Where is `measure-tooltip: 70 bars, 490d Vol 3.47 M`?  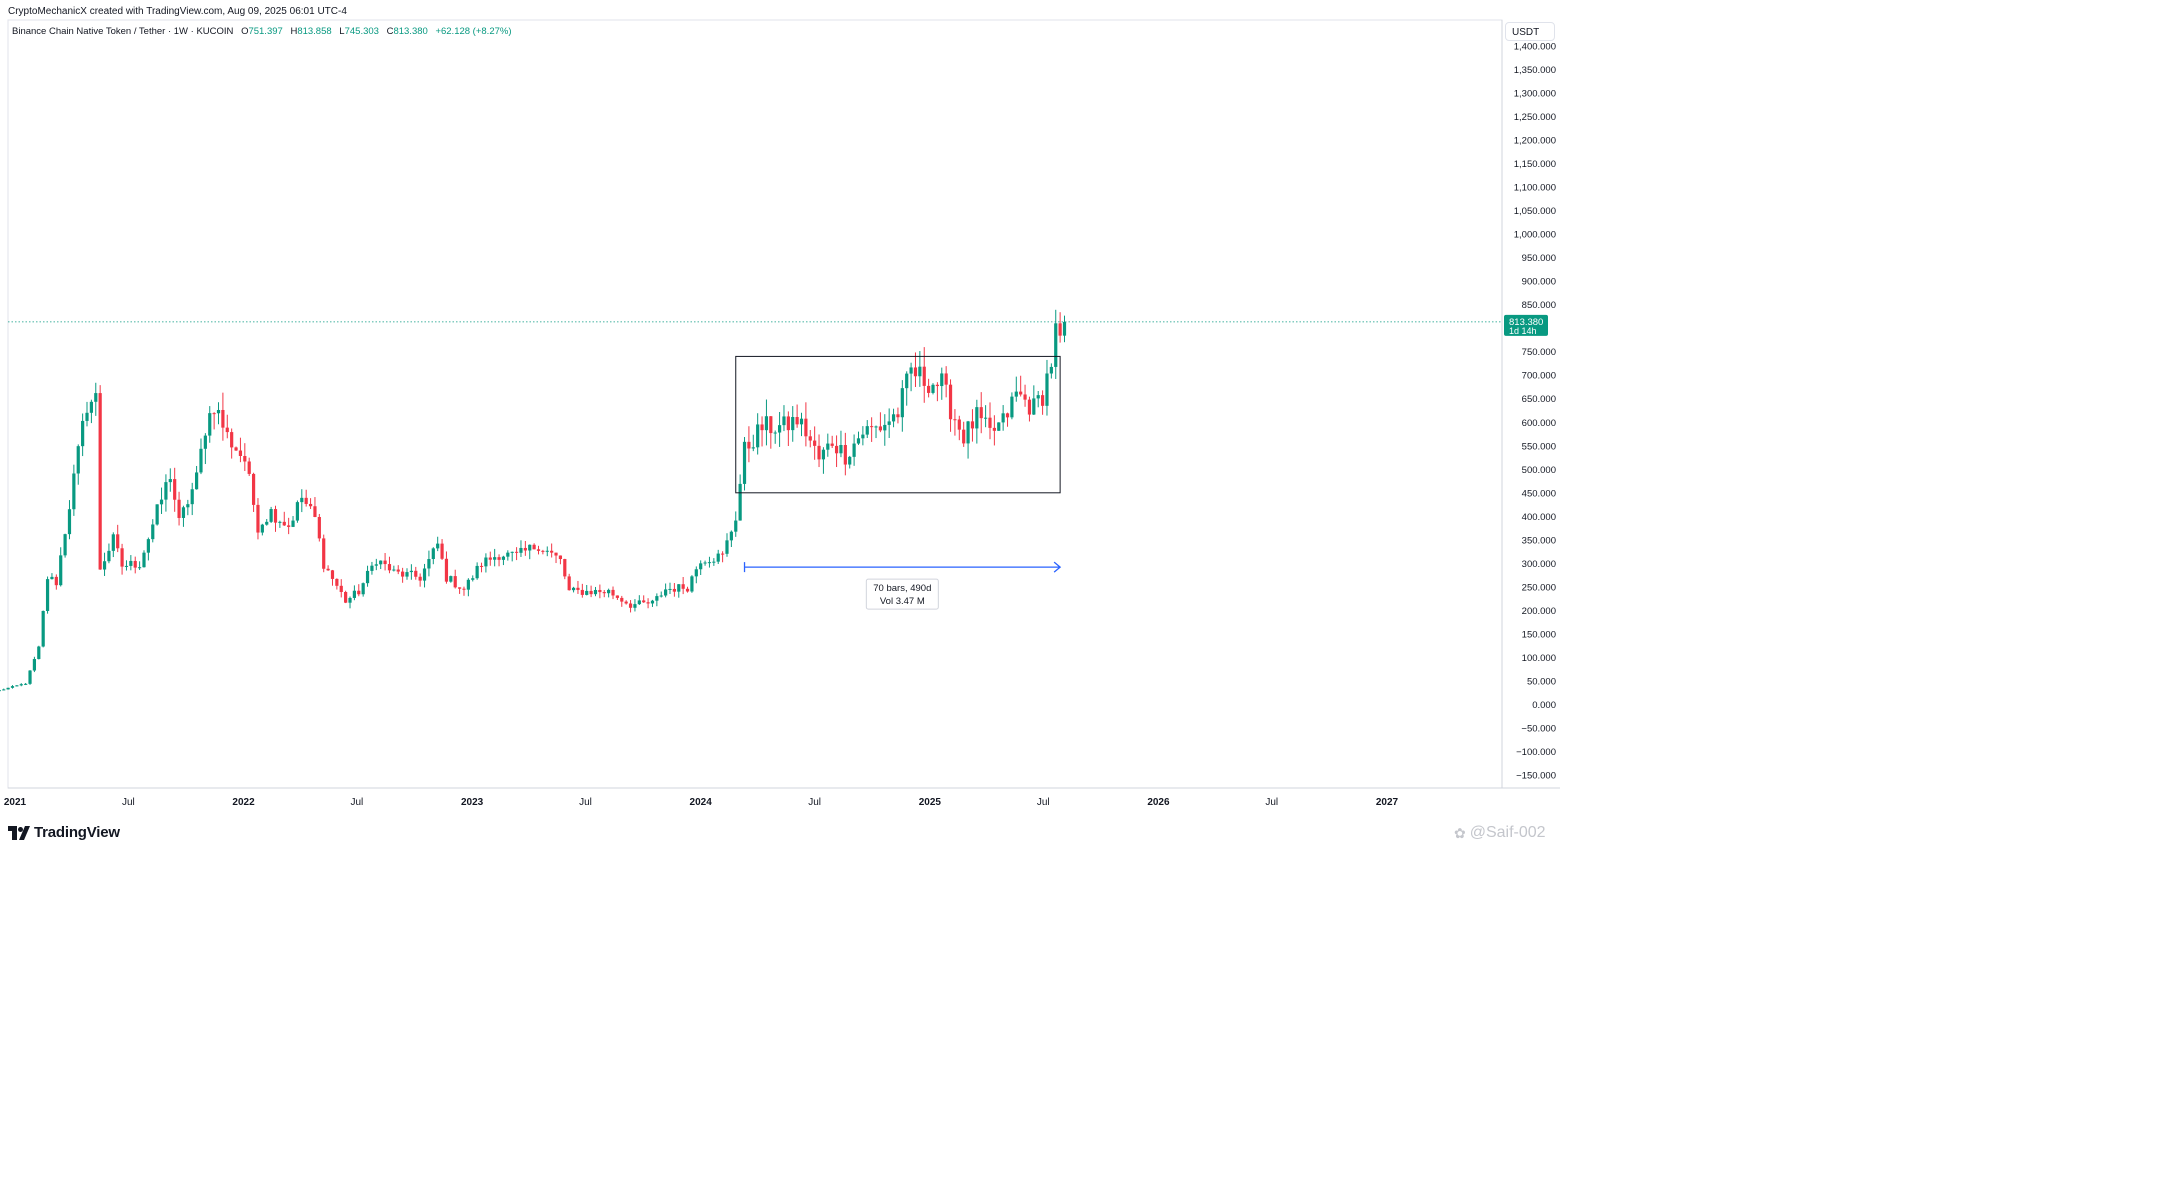 measure-tooltip: 70 bars, 490d Vol 3.47 M is located at coordinates (902, 594).